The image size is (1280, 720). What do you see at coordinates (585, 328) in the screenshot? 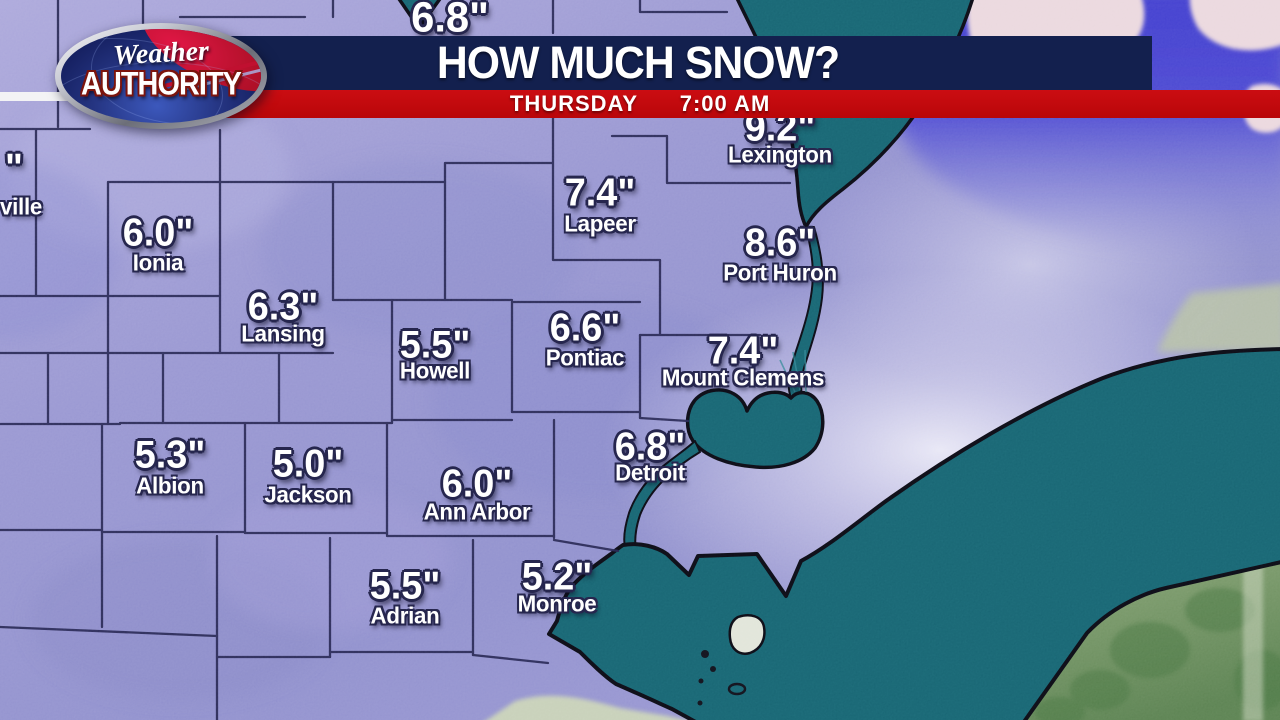
I see `snow-amount-label: 6.6"` at bounding box center [585, 328].